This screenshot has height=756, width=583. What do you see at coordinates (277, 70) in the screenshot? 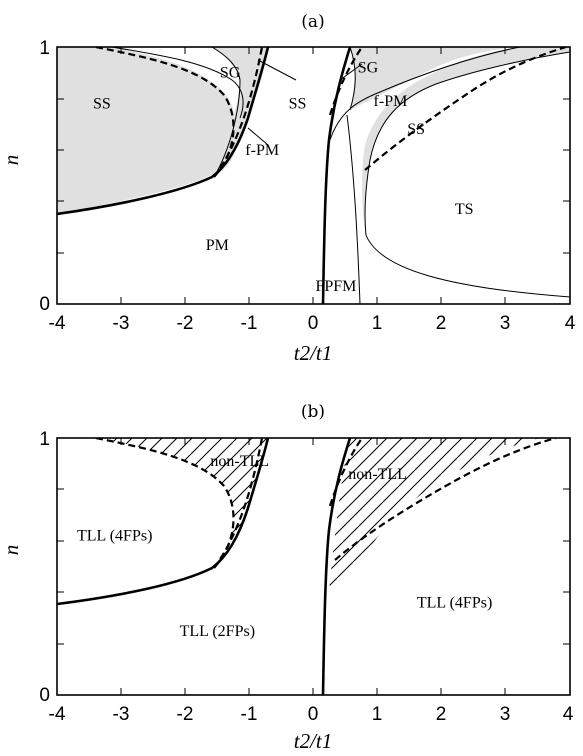
I see `leader-line-a-ss-sg` at bounding box center [277, 70].